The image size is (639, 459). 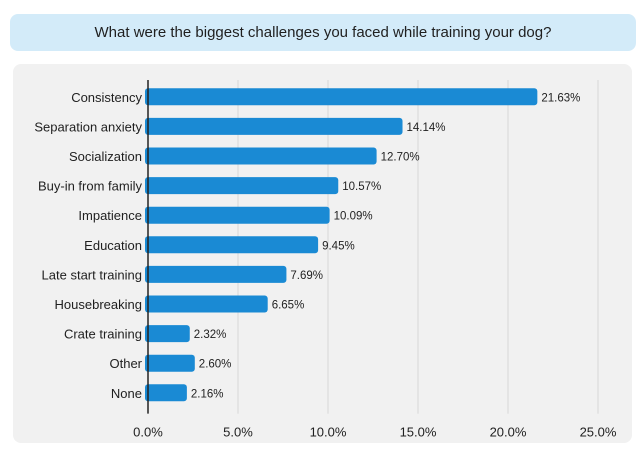 I want to click on category-label: Impatience, so click(x=110, y=215).